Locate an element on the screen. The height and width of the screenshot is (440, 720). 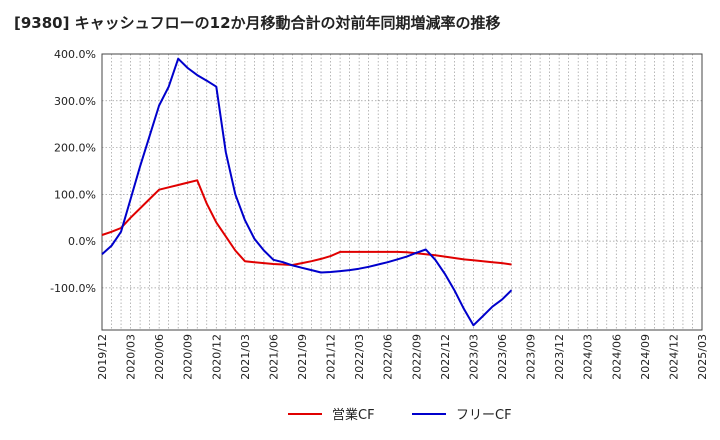
x-tick-label: 2021/06 is located at coordinates (273, 357).